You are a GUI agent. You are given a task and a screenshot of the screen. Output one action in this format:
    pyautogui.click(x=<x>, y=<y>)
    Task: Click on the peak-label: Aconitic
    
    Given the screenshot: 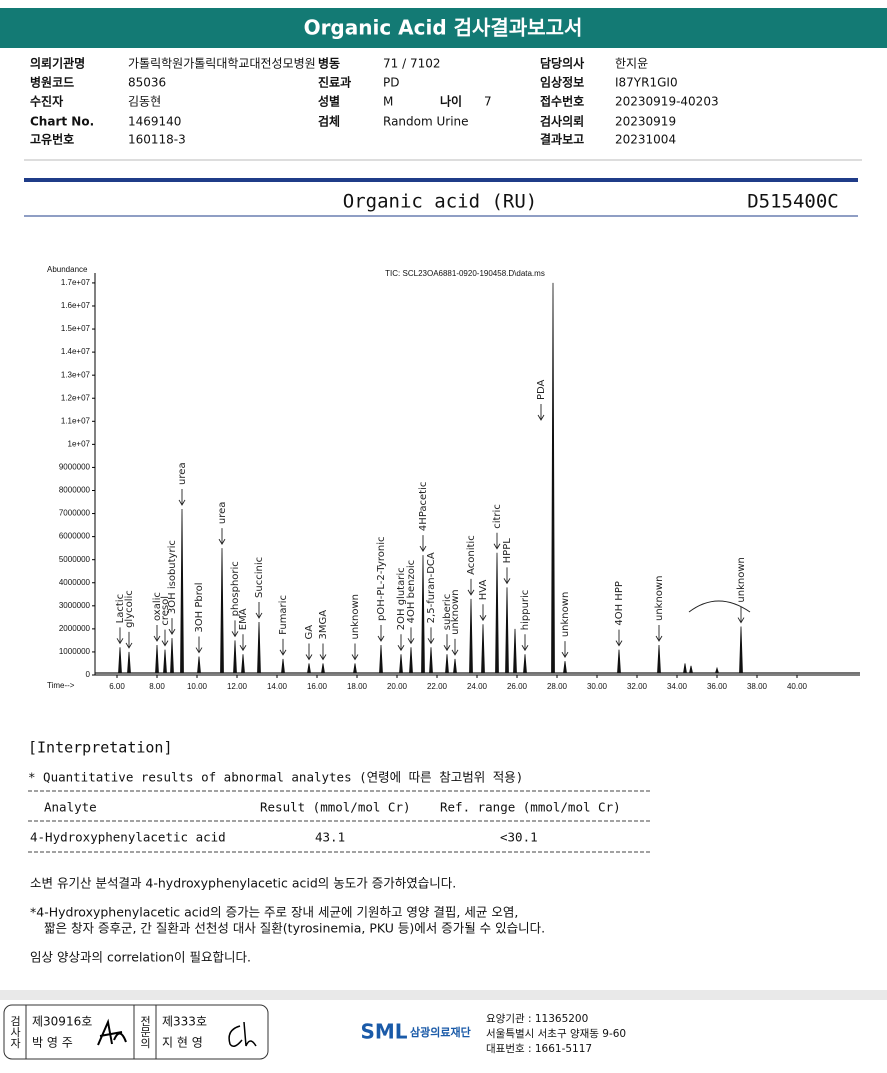 What is the action you would take?
    pyautogui.click(x=471, y=555)
    